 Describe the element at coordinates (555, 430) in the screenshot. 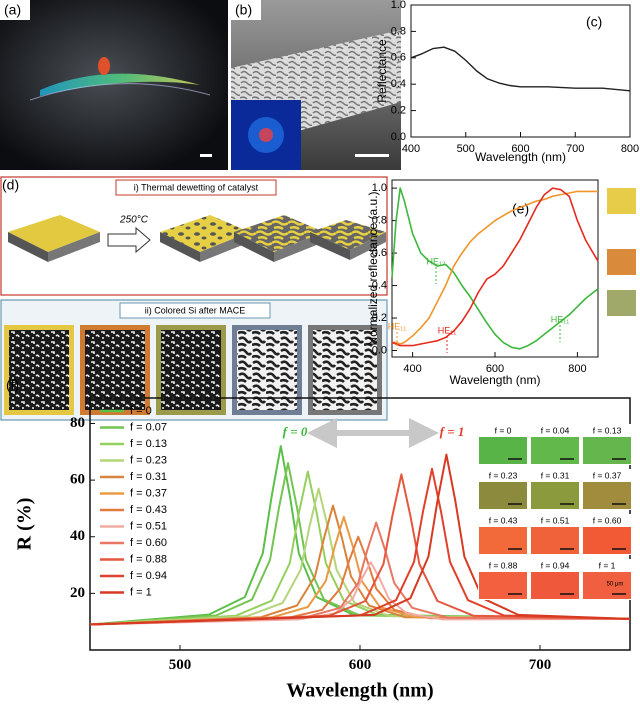

I see `inset-label: f = 0.04` at that location.